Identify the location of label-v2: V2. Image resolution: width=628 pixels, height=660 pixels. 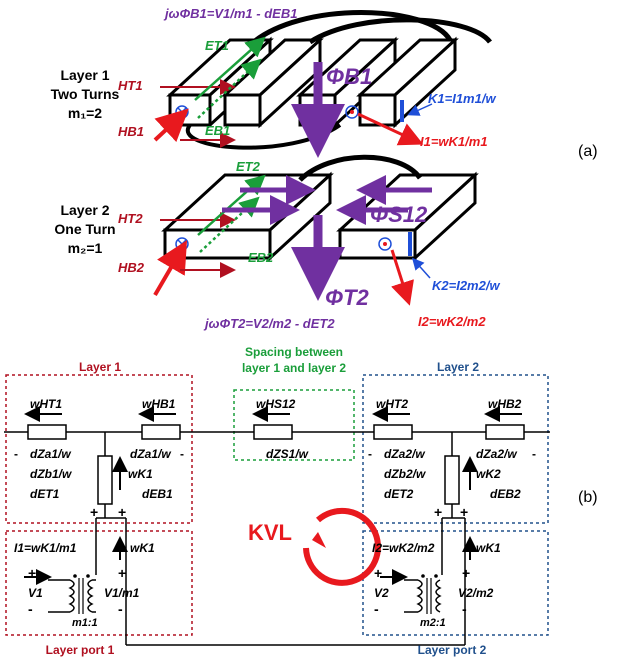
(381, 593).